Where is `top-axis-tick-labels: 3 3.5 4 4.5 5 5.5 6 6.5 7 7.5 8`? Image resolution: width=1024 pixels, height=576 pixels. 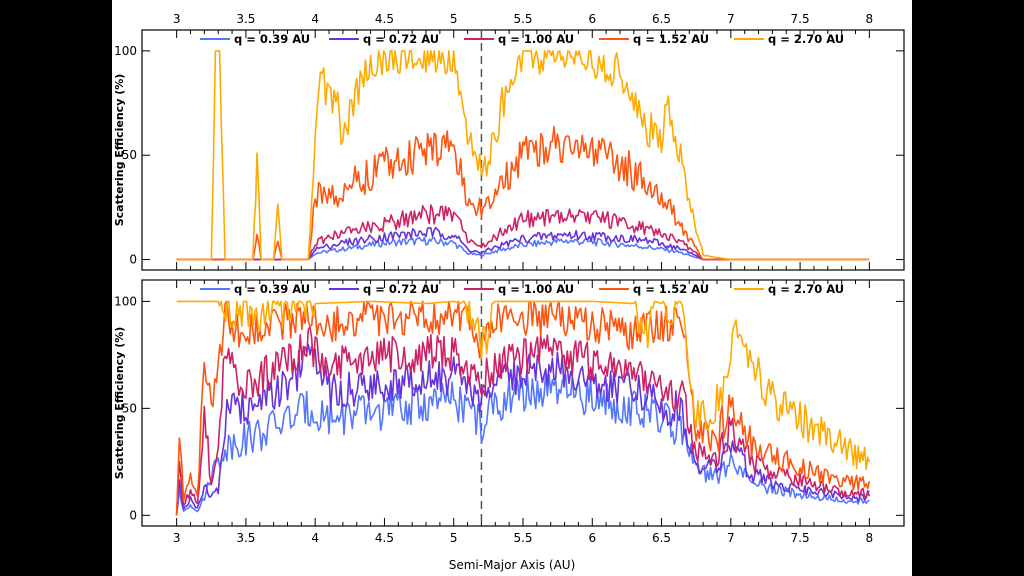 top-axis-tick-labels: 3 3.5 4 4.5 5 5.5 6 6.5 7 7.5 8 is located at coordinates (523, 19).